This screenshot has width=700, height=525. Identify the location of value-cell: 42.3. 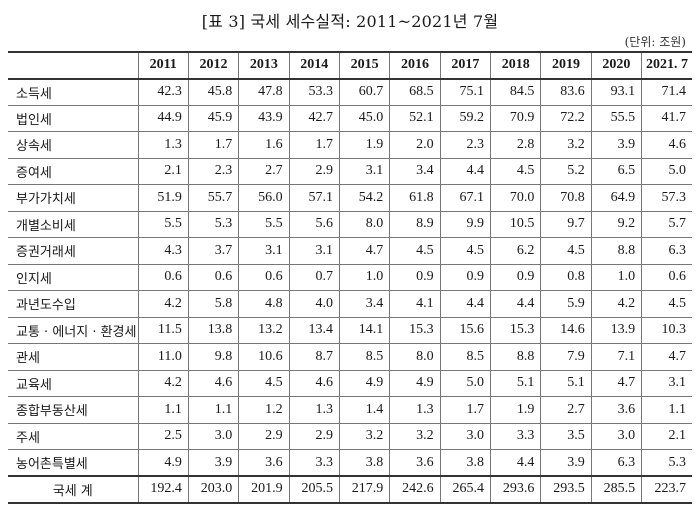
(163, 92).